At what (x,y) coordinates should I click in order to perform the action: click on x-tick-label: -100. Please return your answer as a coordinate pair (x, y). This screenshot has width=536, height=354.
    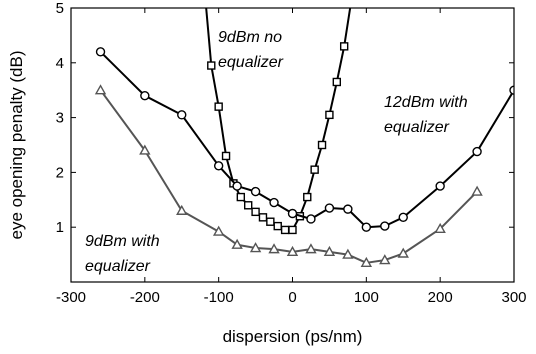
    Looking at the image, I should click on (219, 297).